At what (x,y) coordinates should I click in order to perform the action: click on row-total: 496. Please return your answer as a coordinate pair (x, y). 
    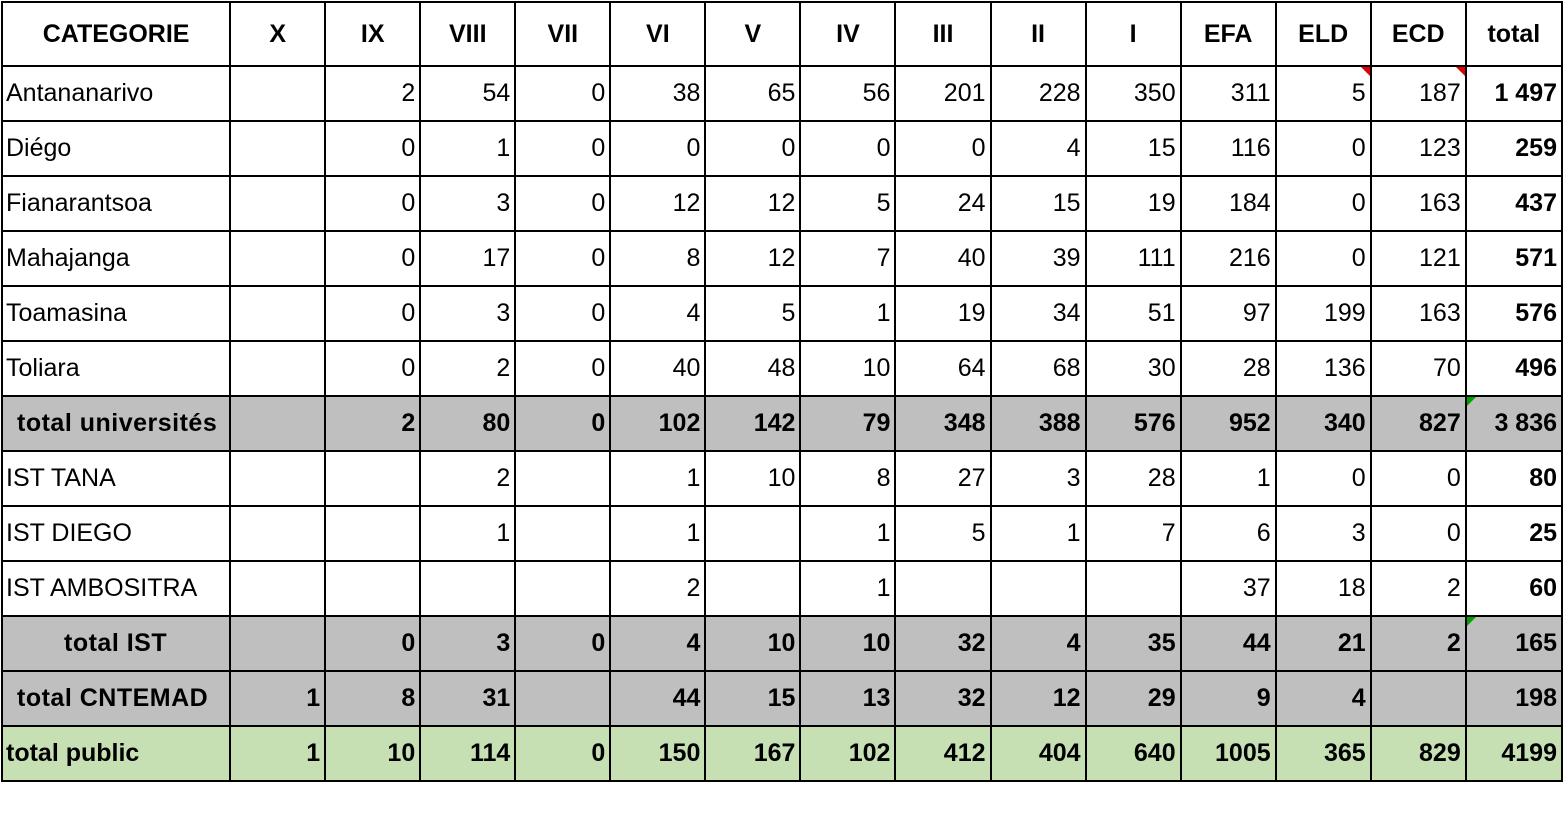
    Looking at the image, I should click on (1514, 368).